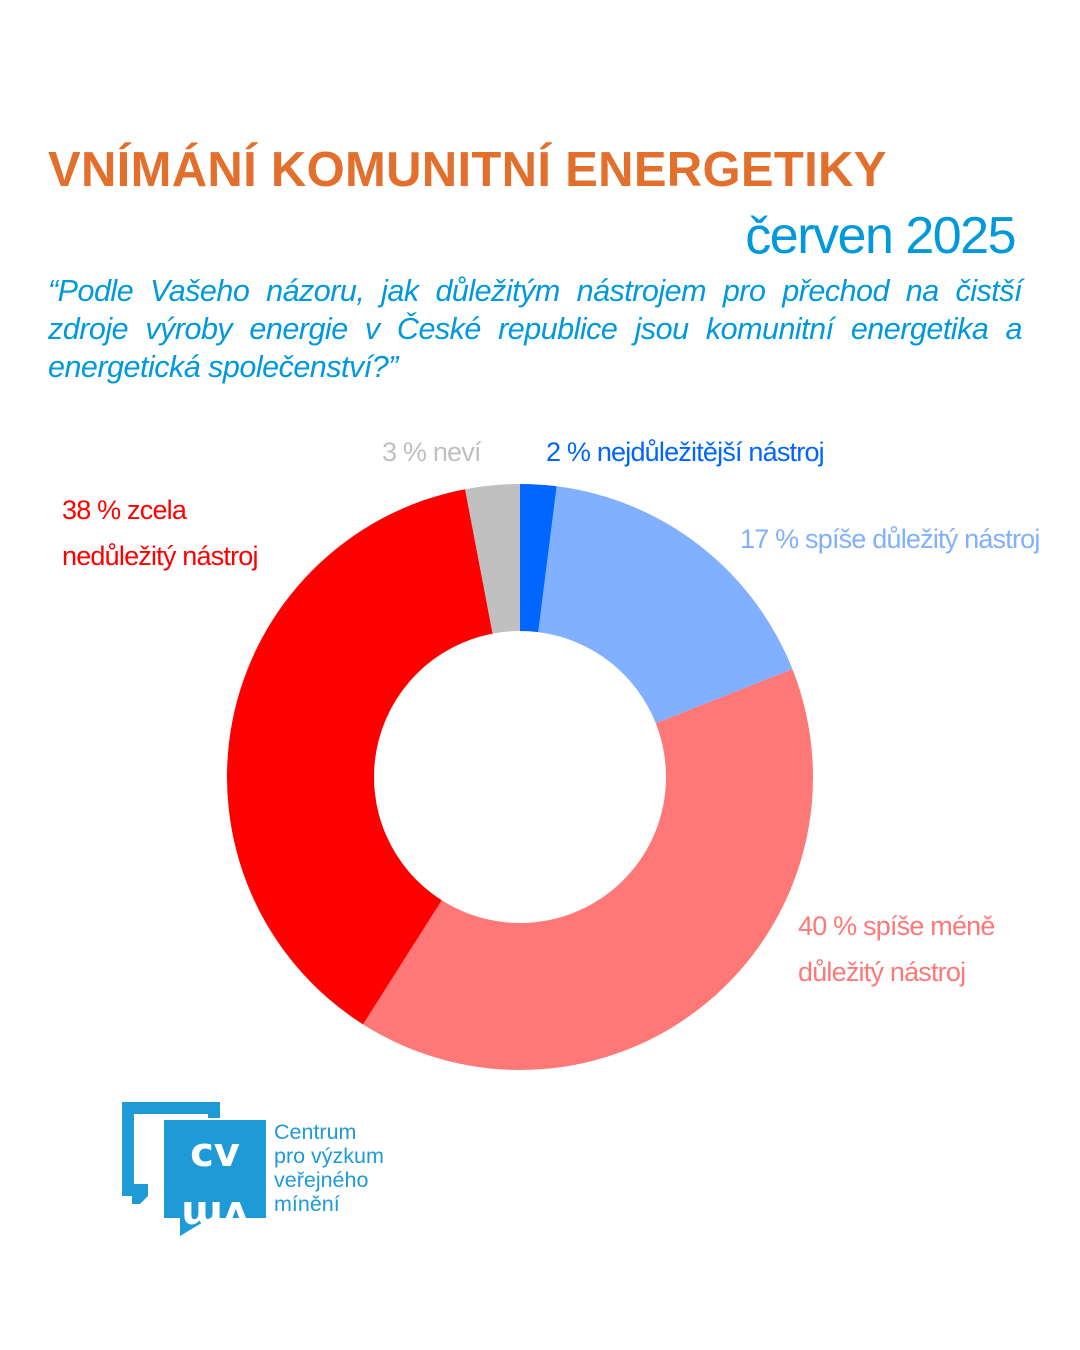  I want to click on cvvm-logo-icon: cv vm, so click(194, 1170).